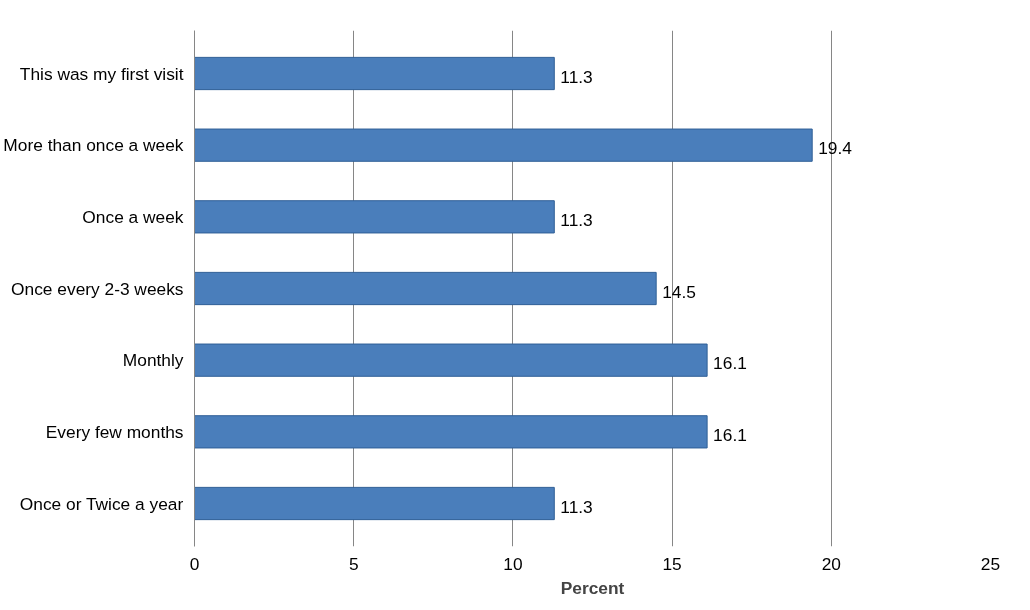  I want to click on y-tick-label: Once or Twice a year, so click(101, 503).